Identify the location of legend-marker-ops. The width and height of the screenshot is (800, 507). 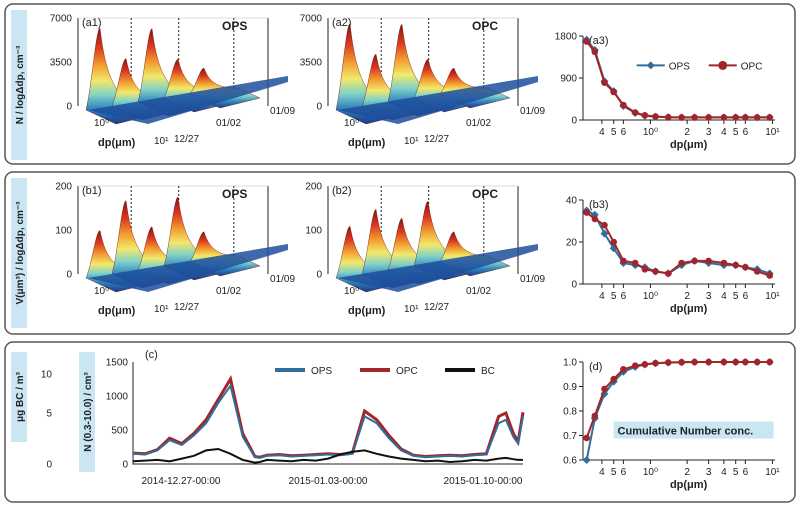
(650, 65).